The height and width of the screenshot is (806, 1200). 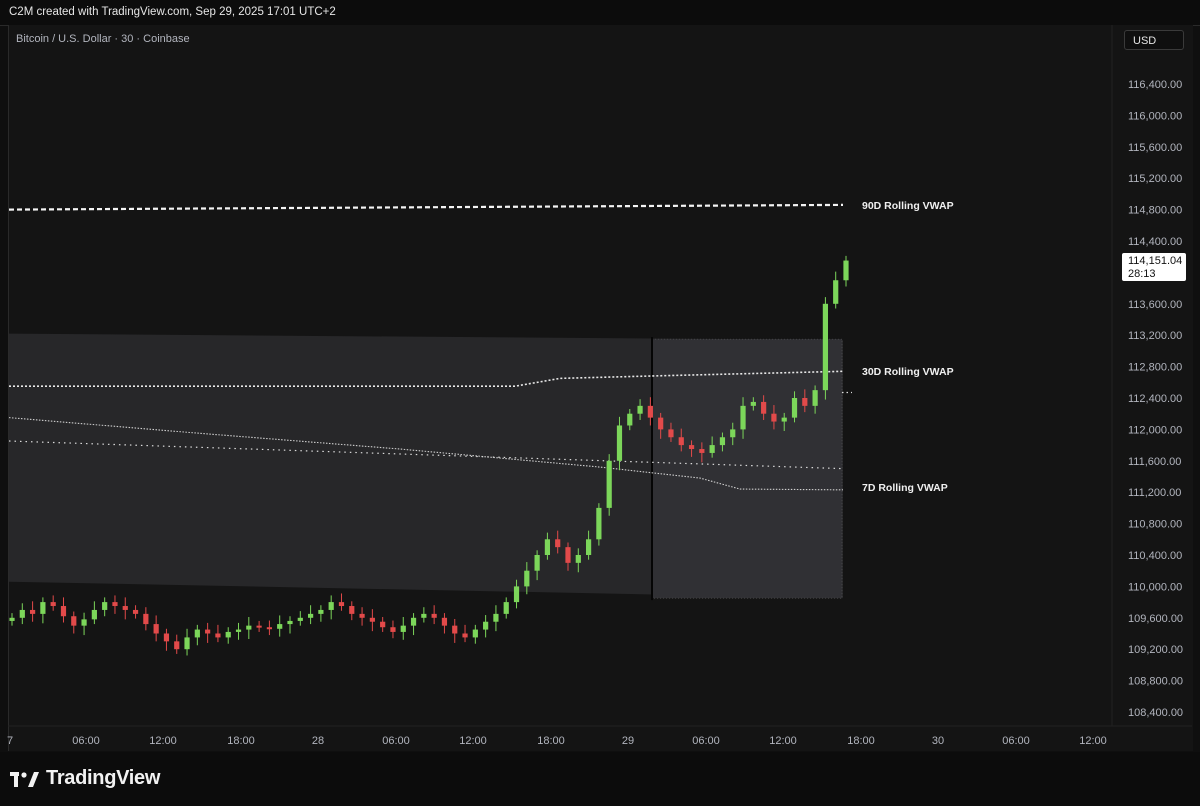 I want to click on last-price-tag: 114,151.04 28:13, so click(x=1154, y=267).